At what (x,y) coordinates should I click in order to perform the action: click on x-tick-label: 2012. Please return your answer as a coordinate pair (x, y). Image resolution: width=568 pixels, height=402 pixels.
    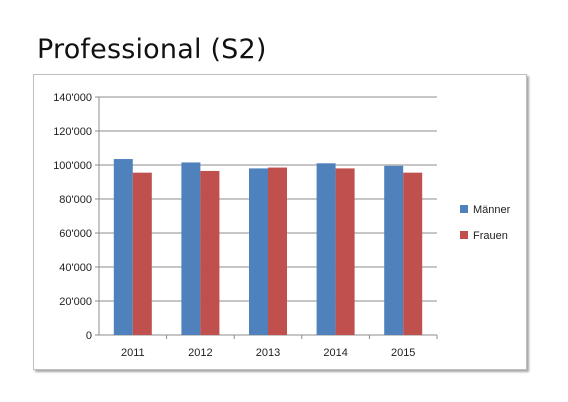
    Looking at the image, I should click on (200, 353).